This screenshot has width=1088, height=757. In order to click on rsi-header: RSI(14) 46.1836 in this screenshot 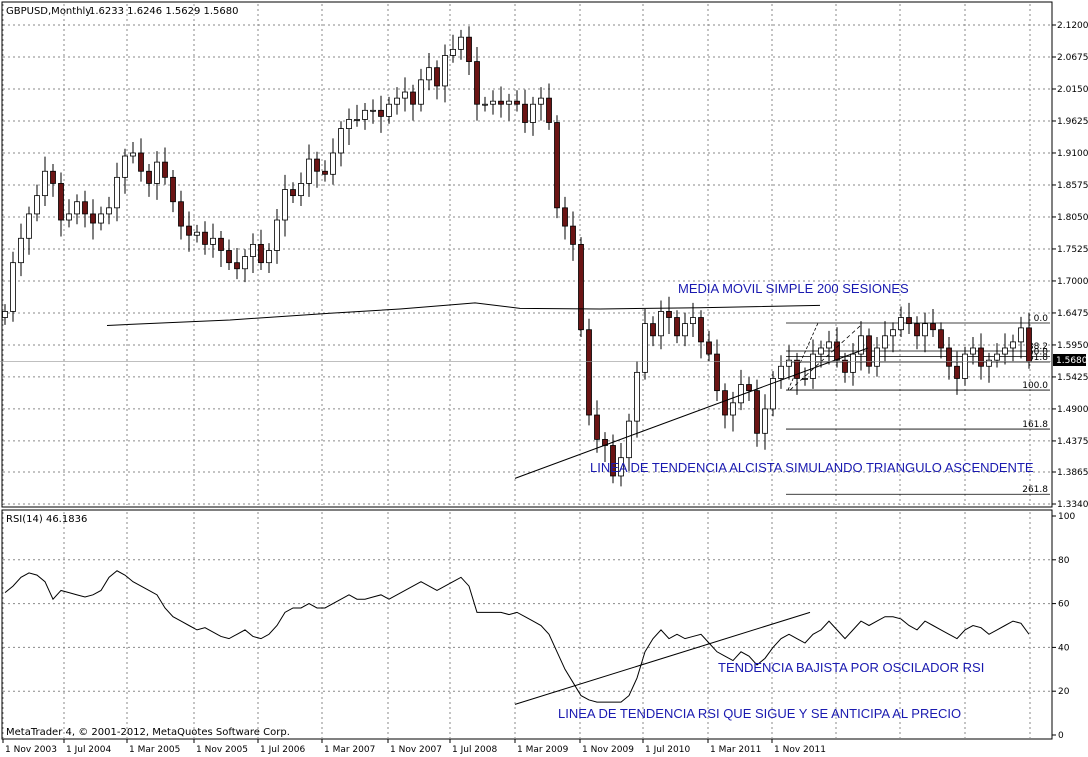, I will do `click(46, 519)`.